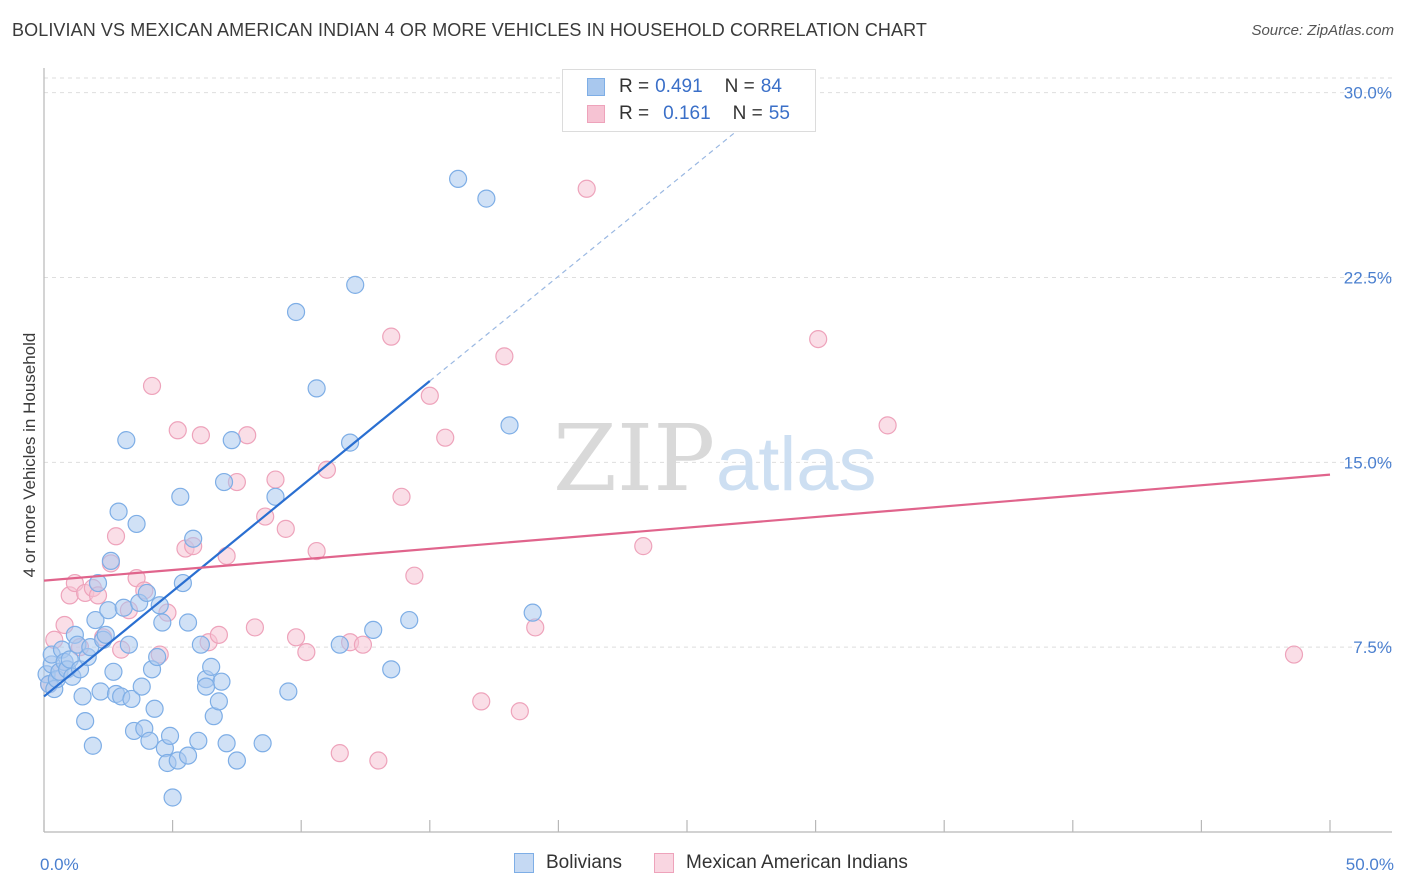  What do you see at coordinates (771, 86) in the screenshot?
I see `legend-n-value-bolivians: 84` at bounding box center [771, 86].